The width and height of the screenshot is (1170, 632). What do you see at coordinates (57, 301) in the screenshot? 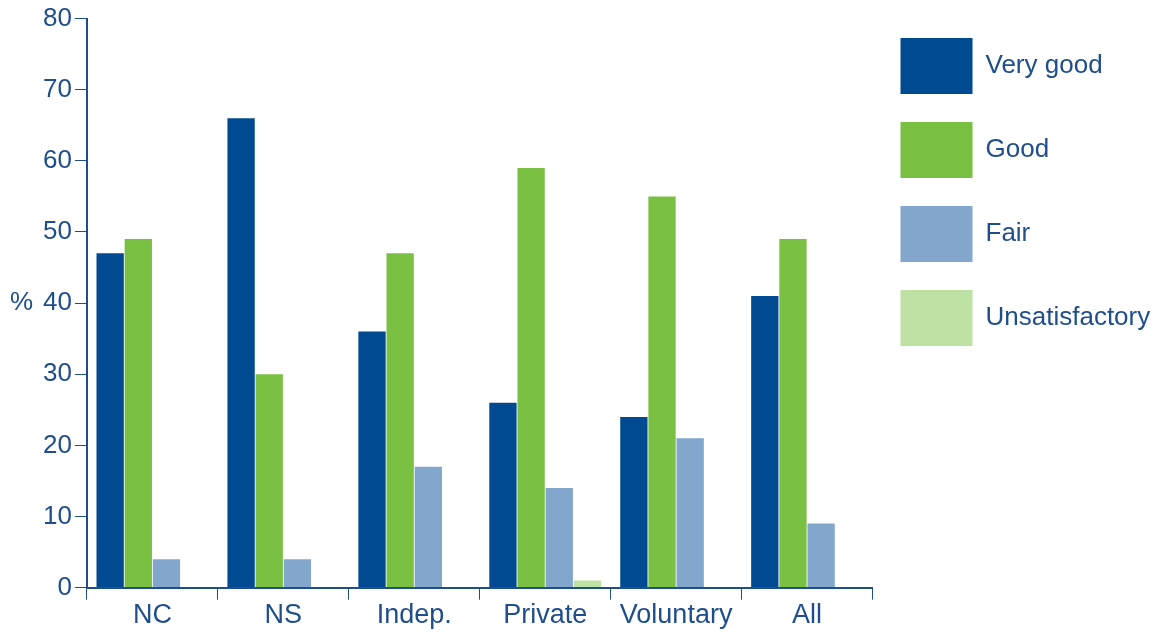
I see `y-tick-label: 40` at bounding box center [57, 301].